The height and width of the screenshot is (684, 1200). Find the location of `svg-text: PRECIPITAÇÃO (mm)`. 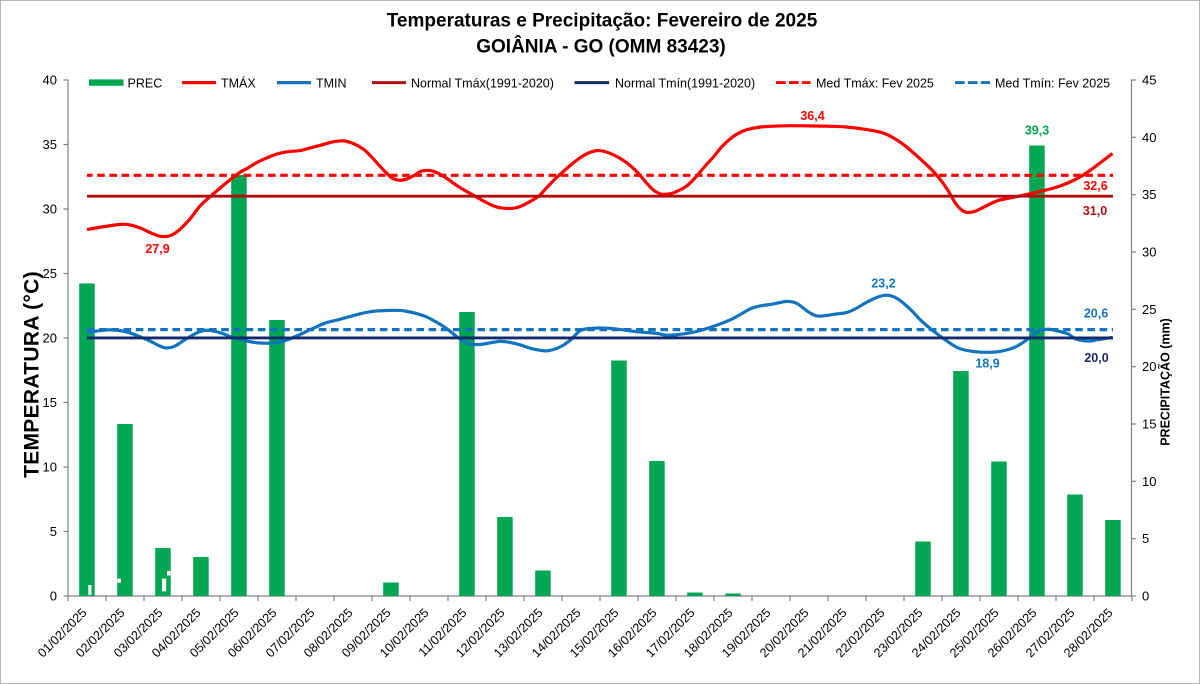

svg-text: PRECIPITAÇÃO (mm) is located at coordinates (1165, 382).